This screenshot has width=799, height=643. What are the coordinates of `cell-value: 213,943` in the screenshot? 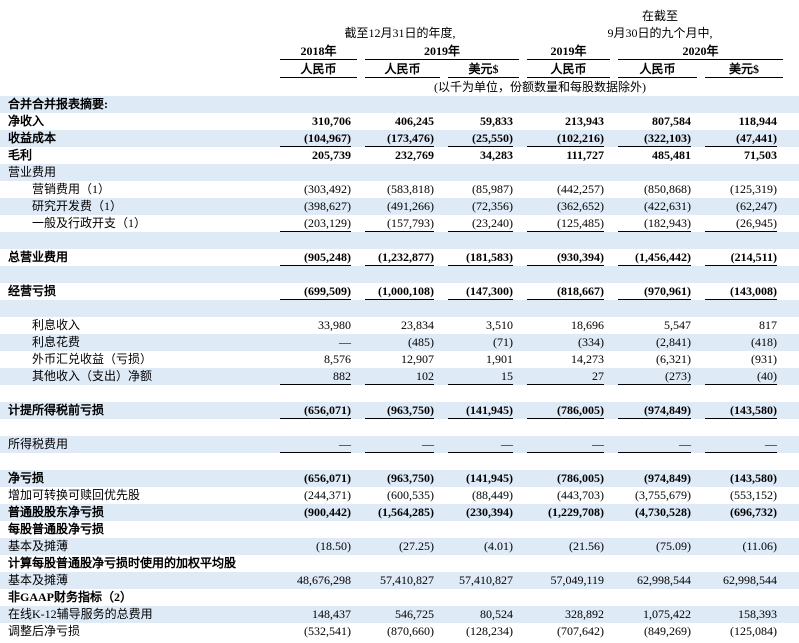 It's located at (584, 121).